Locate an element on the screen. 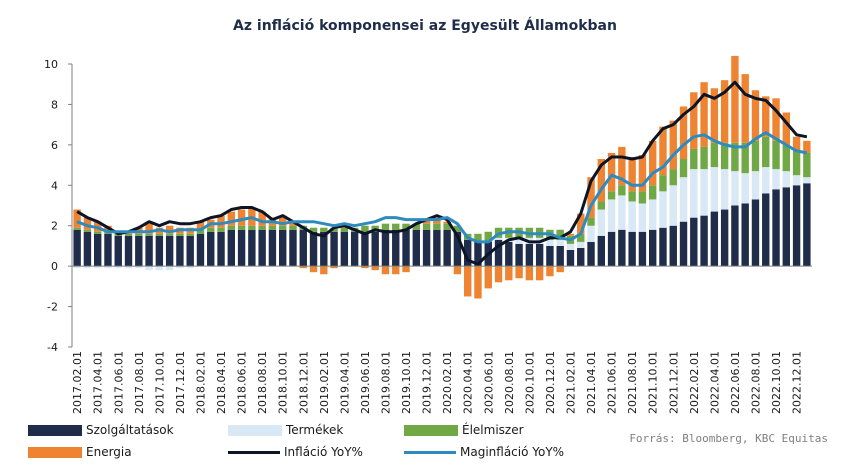  x-tick-label: 2018.08.01 is located at coordinates (262, 382).